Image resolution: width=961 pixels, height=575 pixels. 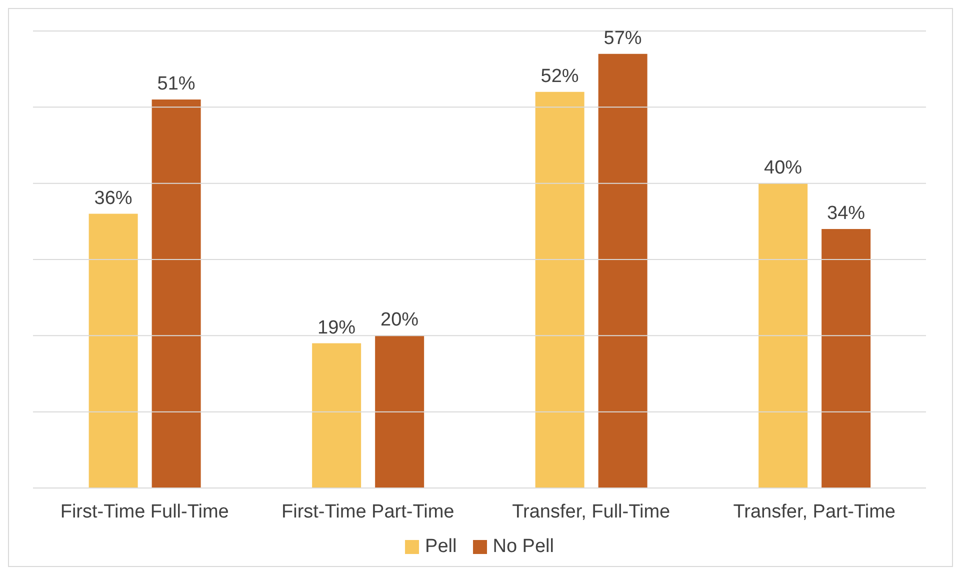 I want to click on x-tick-label: First-Time Part-Time, so click(x=368, y=511).